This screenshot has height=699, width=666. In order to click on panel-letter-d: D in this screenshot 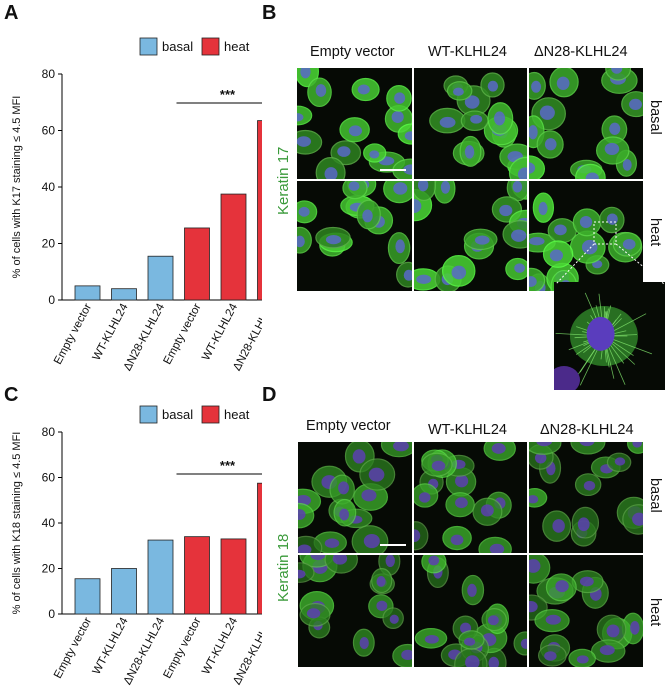, I will do `click(269, 395)`.